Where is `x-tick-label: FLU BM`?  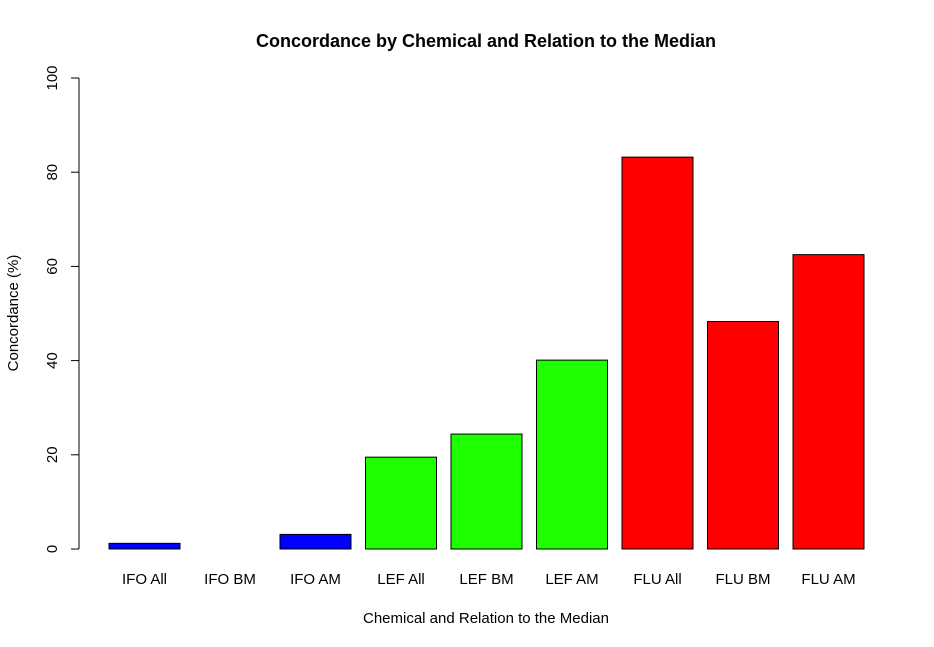 x-tick-label: FLU BM is located at coordinates (742, 579).